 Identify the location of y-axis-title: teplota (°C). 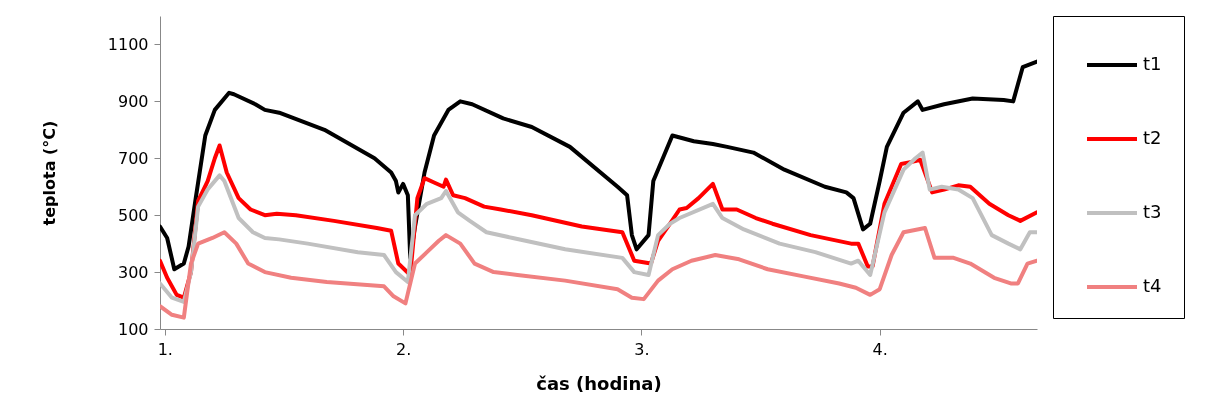
(49, 173).